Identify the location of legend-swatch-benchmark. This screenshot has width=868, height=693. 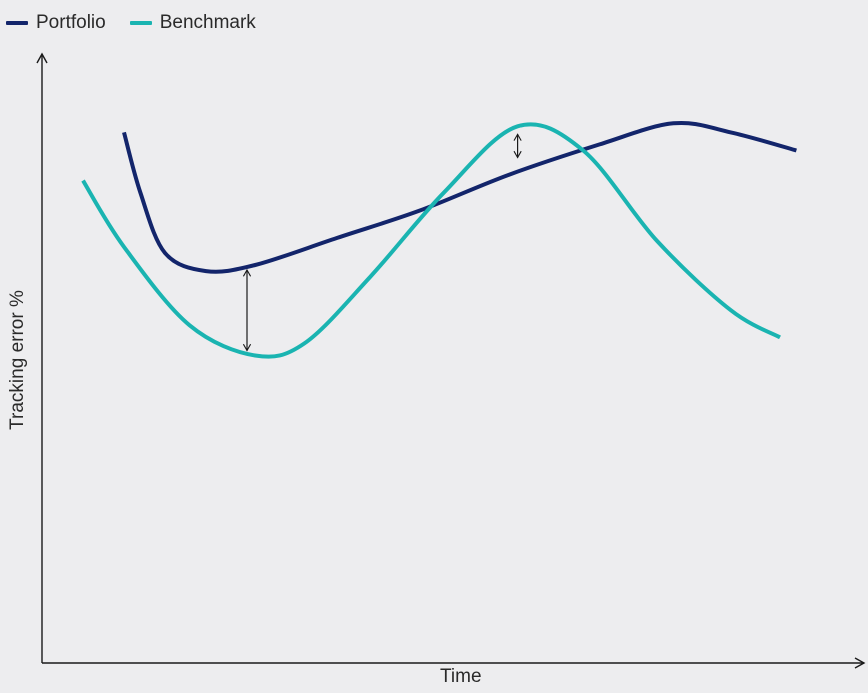
(140, 23).